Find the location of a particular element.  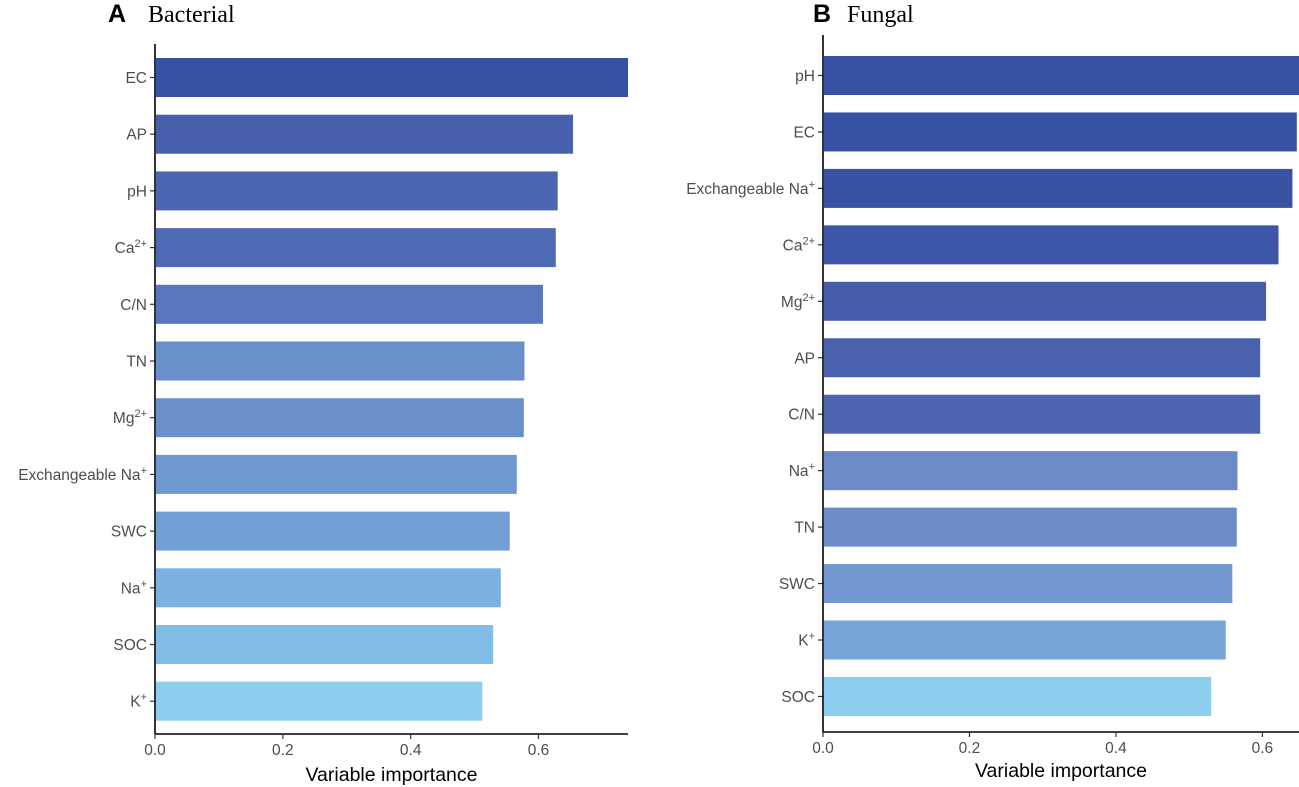

panel-title: Fungal is located at coordinates (880, 15).